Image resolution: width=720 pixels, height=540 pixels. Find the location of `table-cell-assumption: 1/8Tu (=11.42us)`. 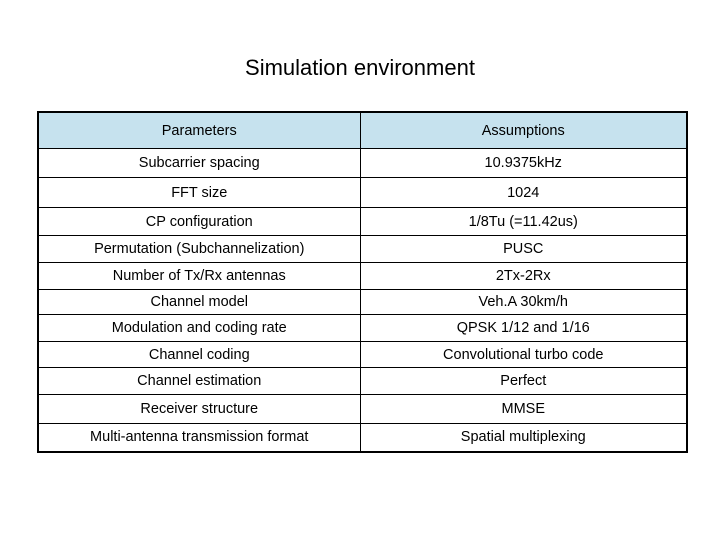

table-cell-assumption: 1/8Tu (=11.42us) is located at coordinates (523, 221).